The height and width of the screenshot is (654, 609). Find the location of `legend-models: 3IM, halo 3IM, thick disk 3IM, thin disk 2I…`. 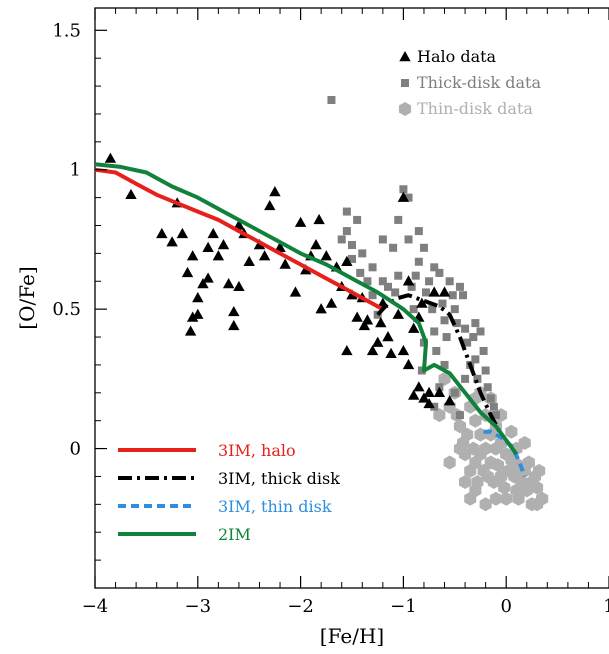

legend-models: 3IM, halo 3IM, thick disk 3IM, thin disk 2I… is located at coordinates (229, 492).